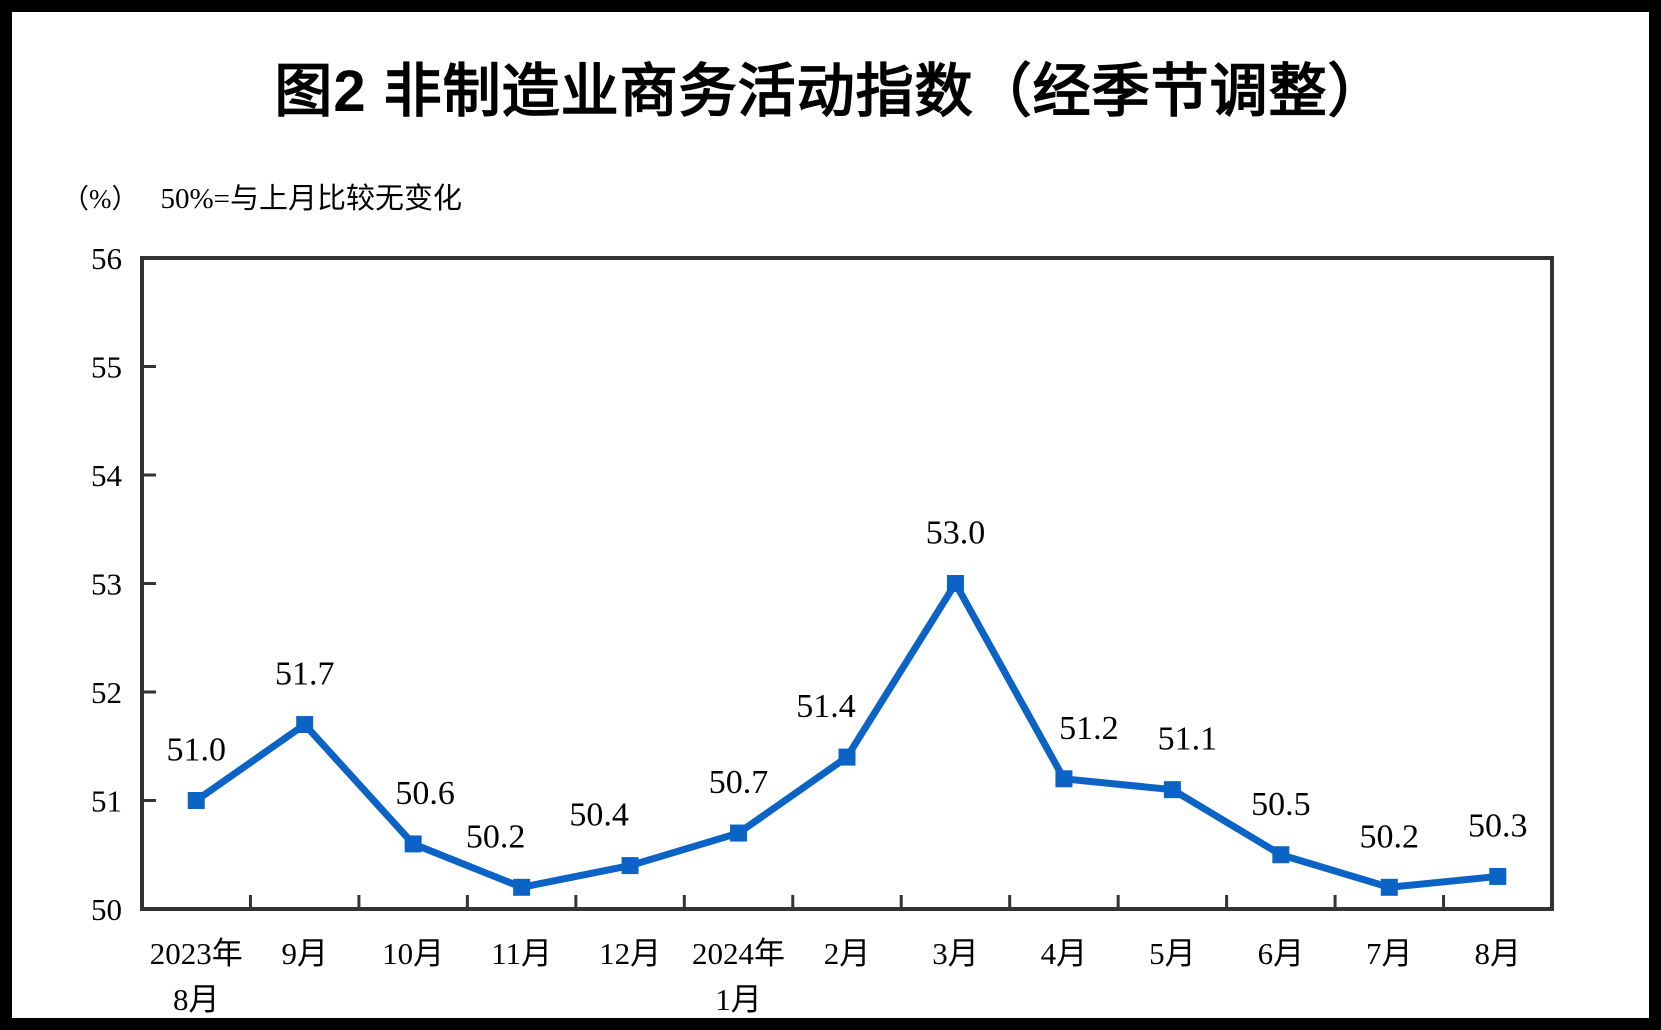  I want to click on x-axis-category-label: 10月, so click(413, 953).